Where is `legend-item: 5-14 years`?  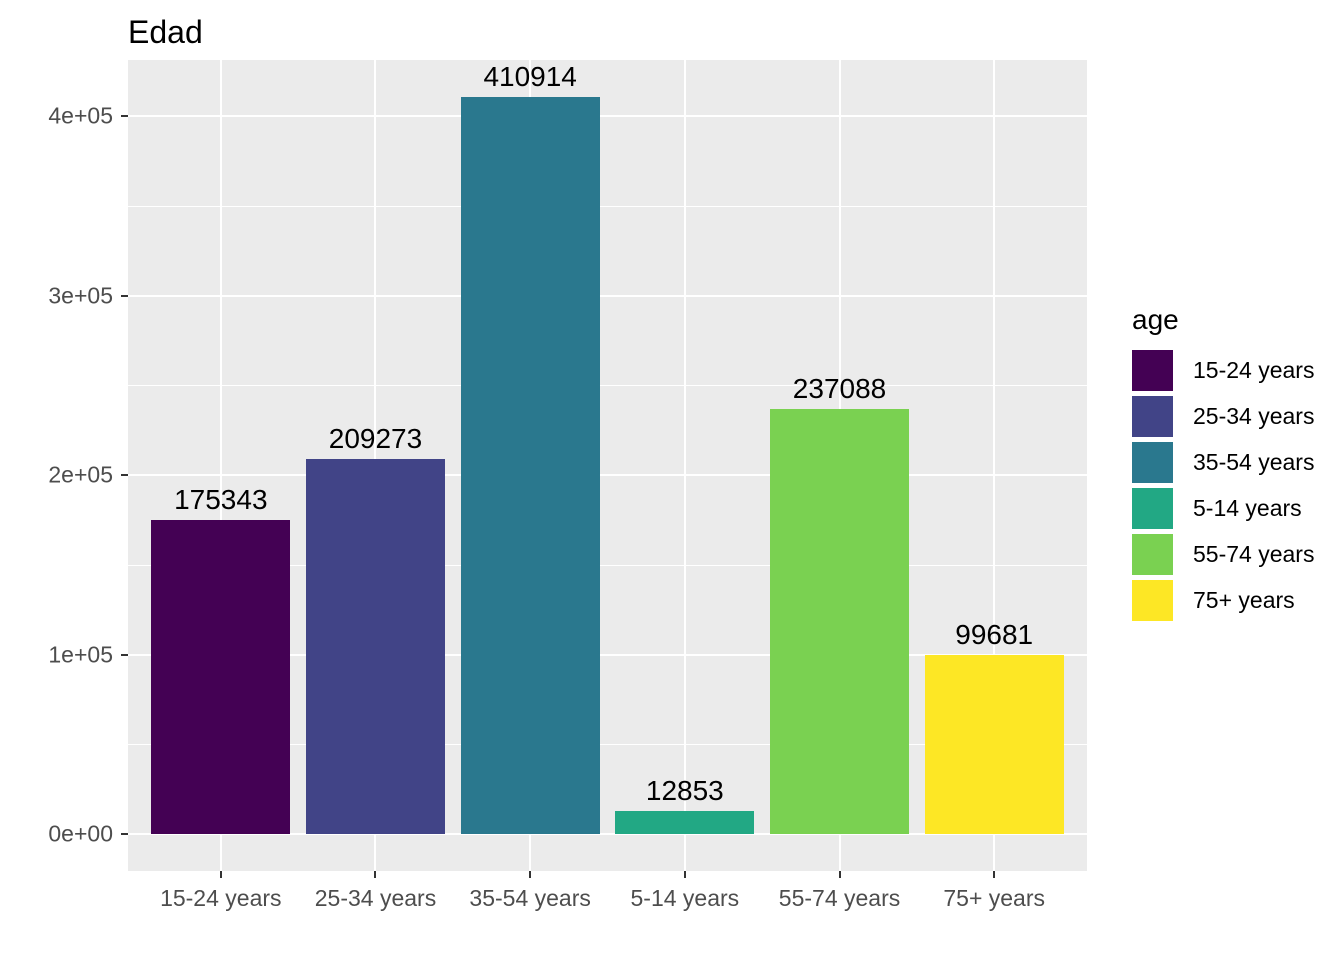 legend-item: 5-14 years is located at coordinates (1223, 508).